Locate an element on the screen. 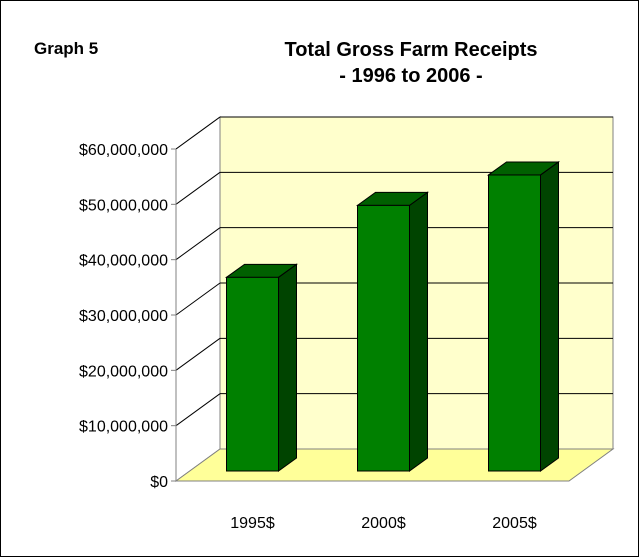  y-tick-label: $10,000,000 is located at coordinates (123, 427).